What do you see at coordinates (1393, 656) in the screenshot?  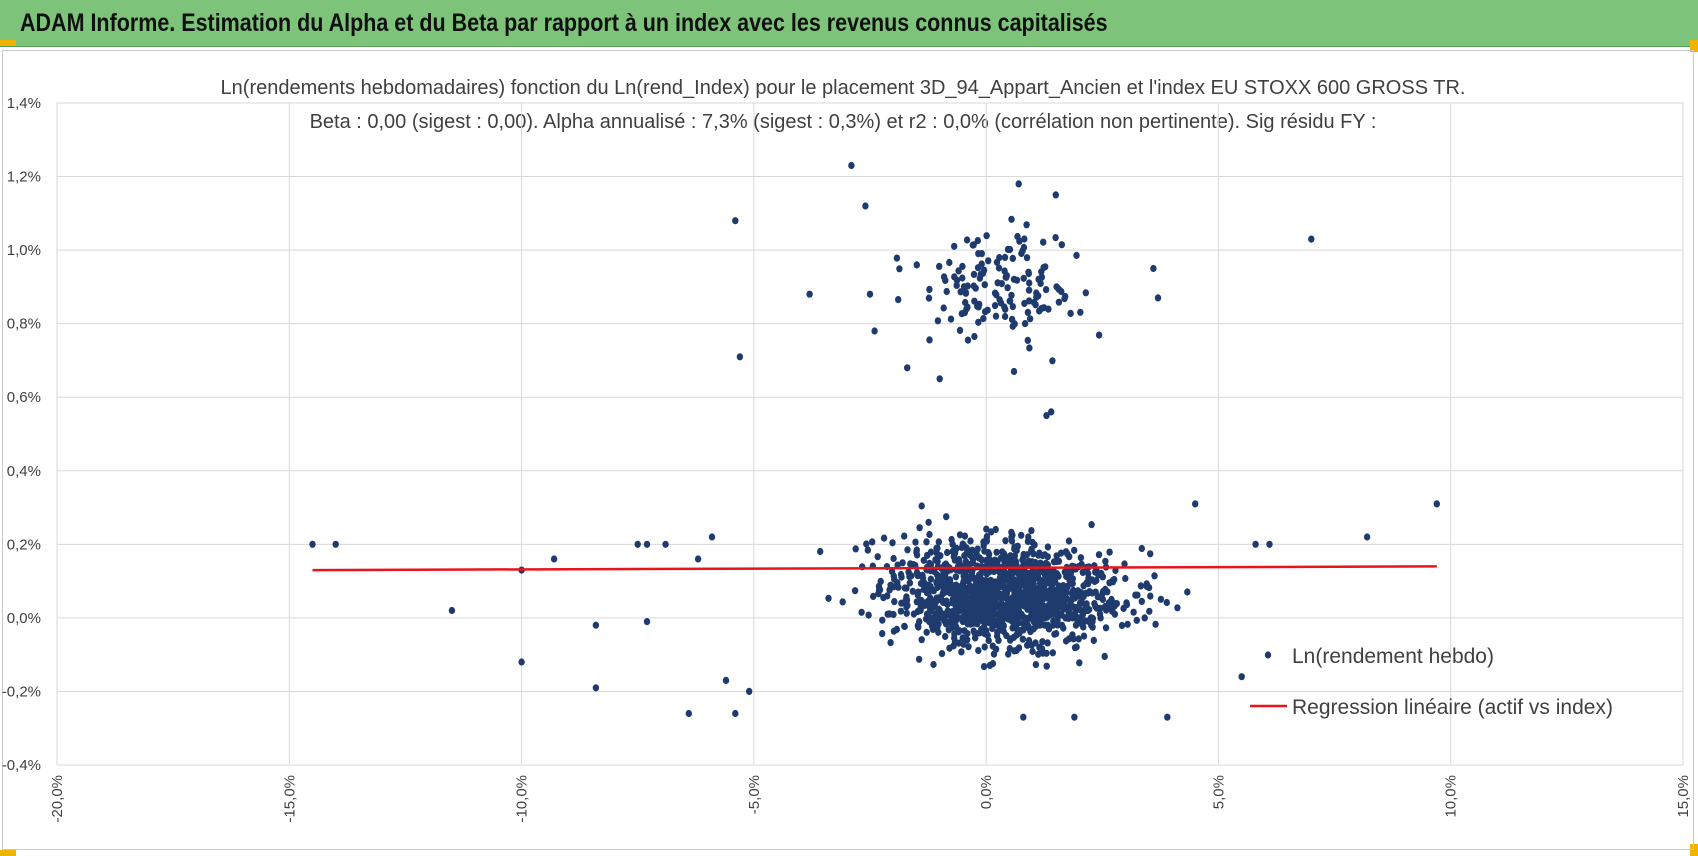 I see `legend-label-scatter: Ln(rendement hebdo)` at bounding box center [1393, 656].